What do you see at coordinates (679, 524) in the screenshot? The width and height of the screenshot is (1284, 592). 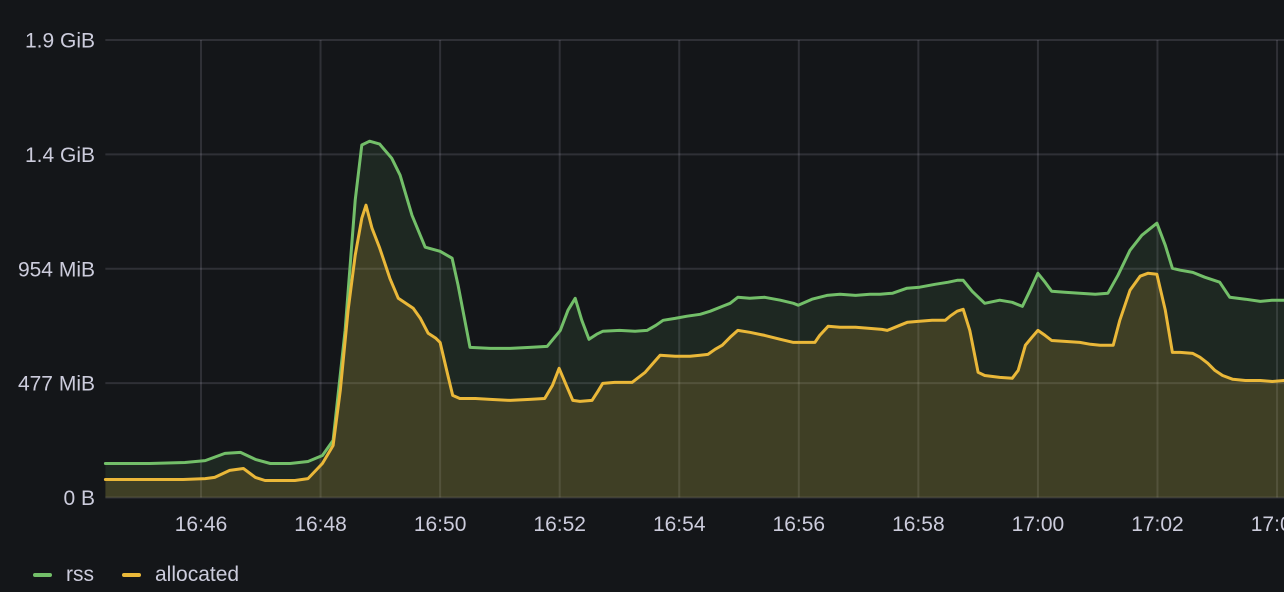 I see `x-tick-label: 16:54` at bounding box center [679, 524].